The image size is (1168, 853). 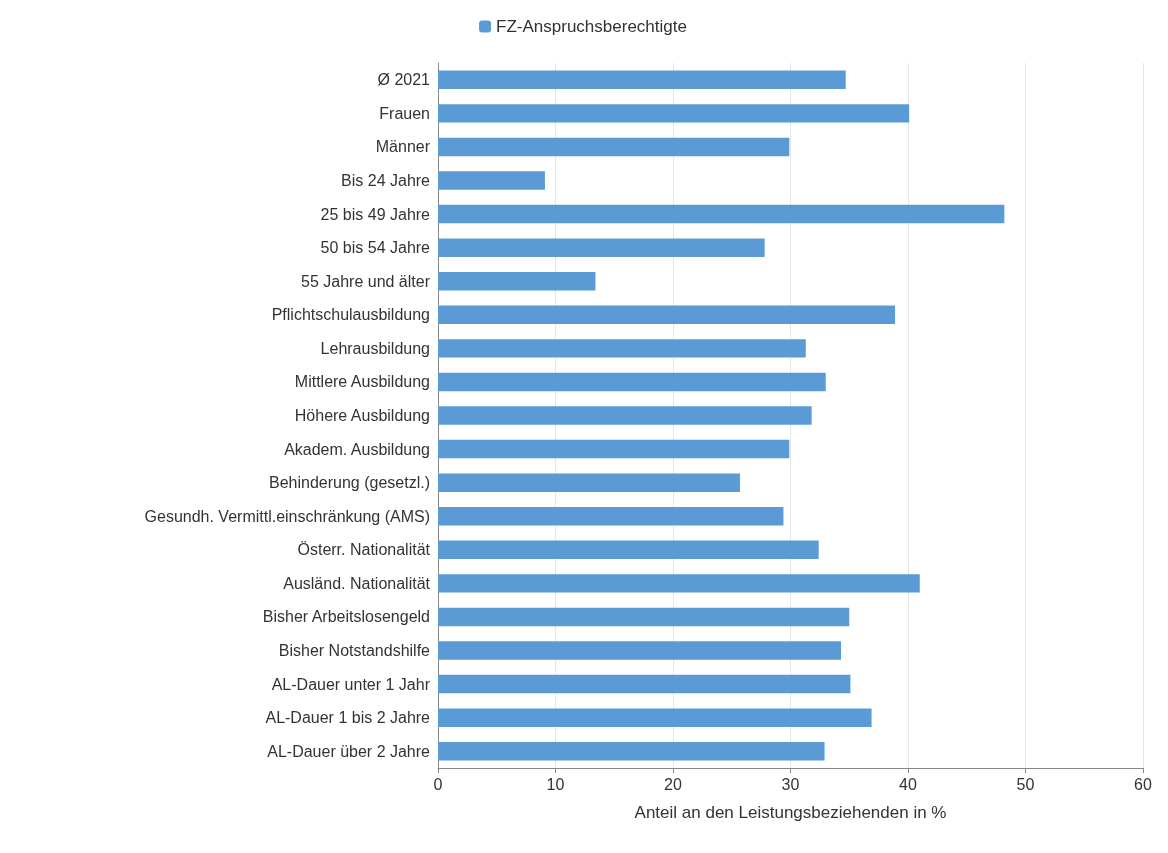 What do you see at coordinates (555, 784) in the screenshot?
I see `x-tick-label: 10` at bounding box center [555, 784].